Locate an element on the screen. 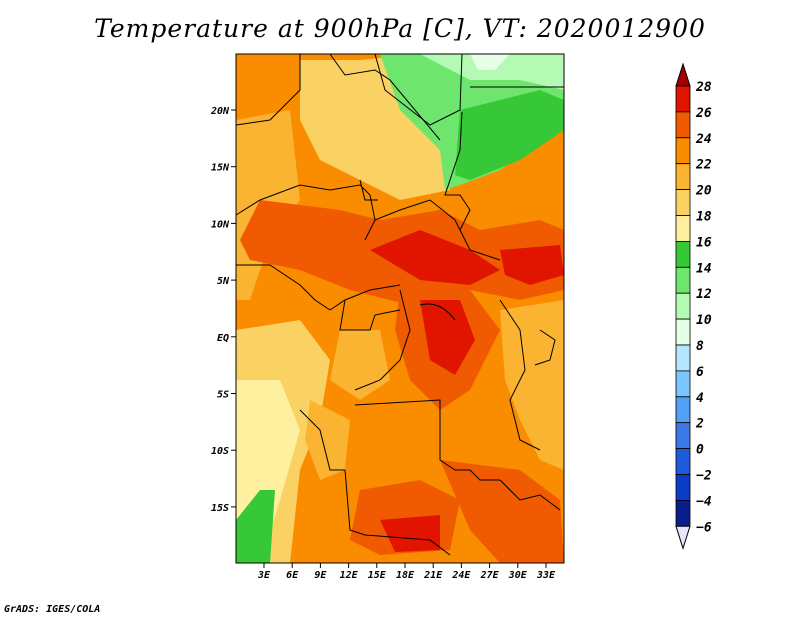 The width and height of the screenshot is (800, 618). colorbar-label: 8 is located at coordinates (700, 346).